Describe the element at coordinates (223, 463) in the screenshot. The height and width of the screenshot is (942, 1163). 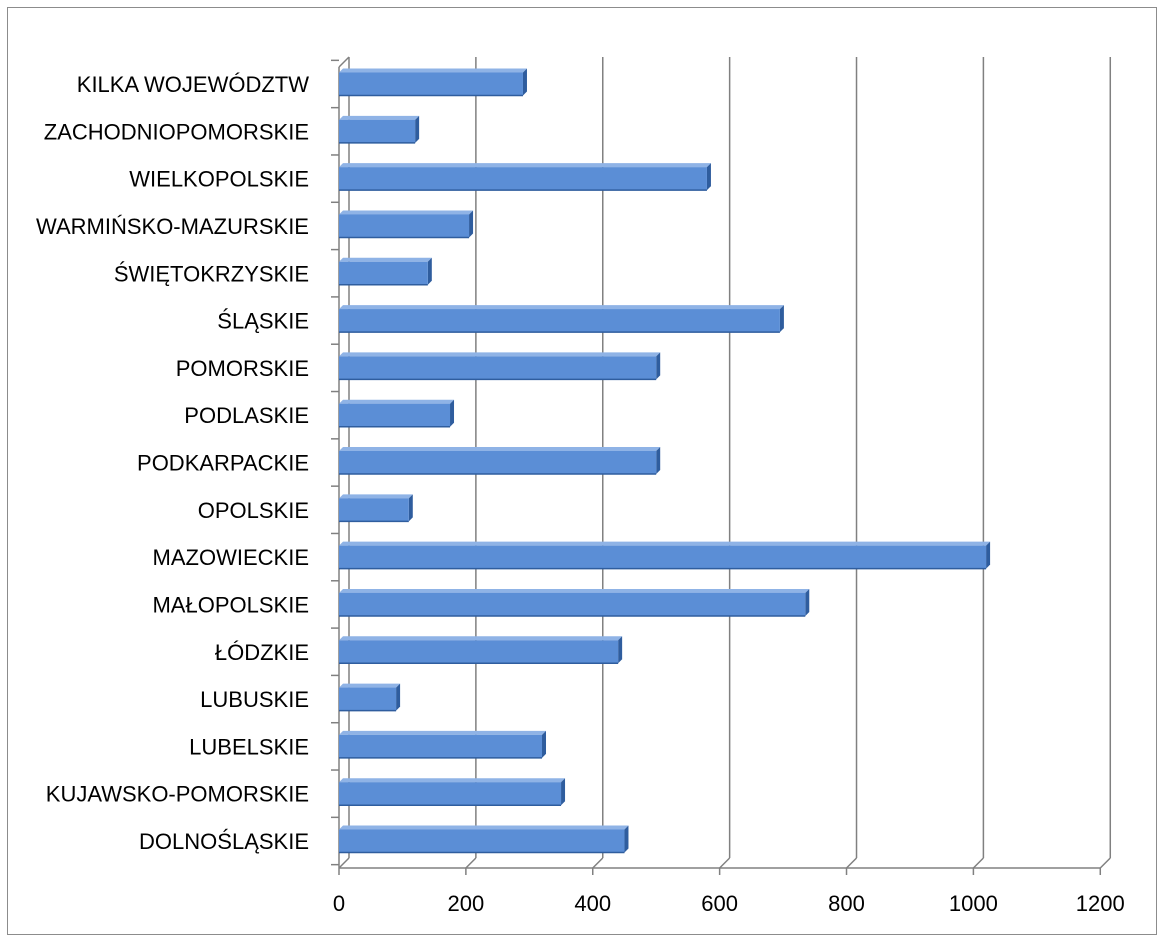
I see `category-label: PODKARPACKIE` at that location.